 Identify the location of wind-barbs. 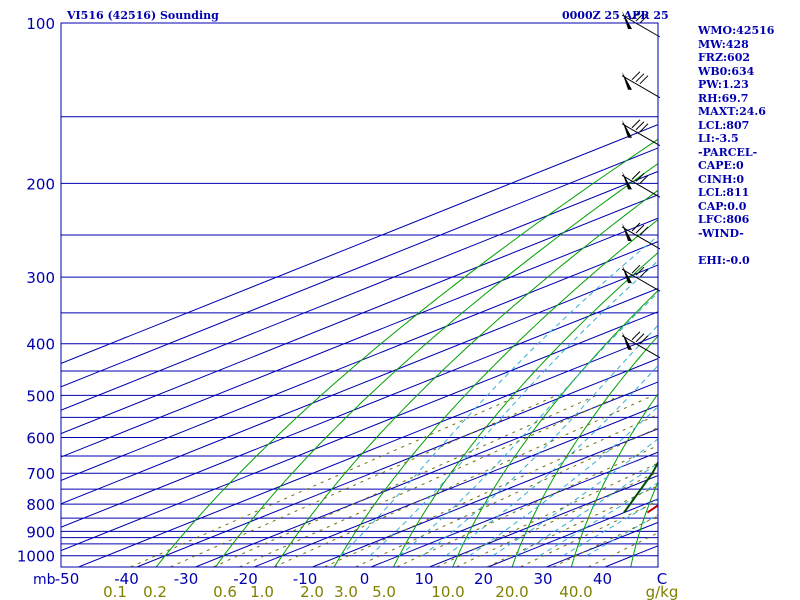
(641, 184).